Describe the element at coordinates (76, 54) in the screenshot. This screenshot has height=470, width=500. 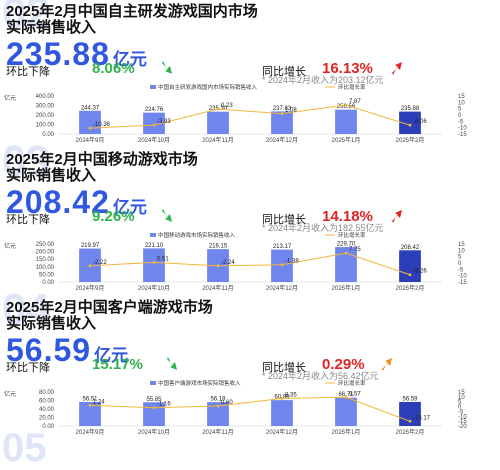
I see `revenue-value: 235.88 亿元` at that location.